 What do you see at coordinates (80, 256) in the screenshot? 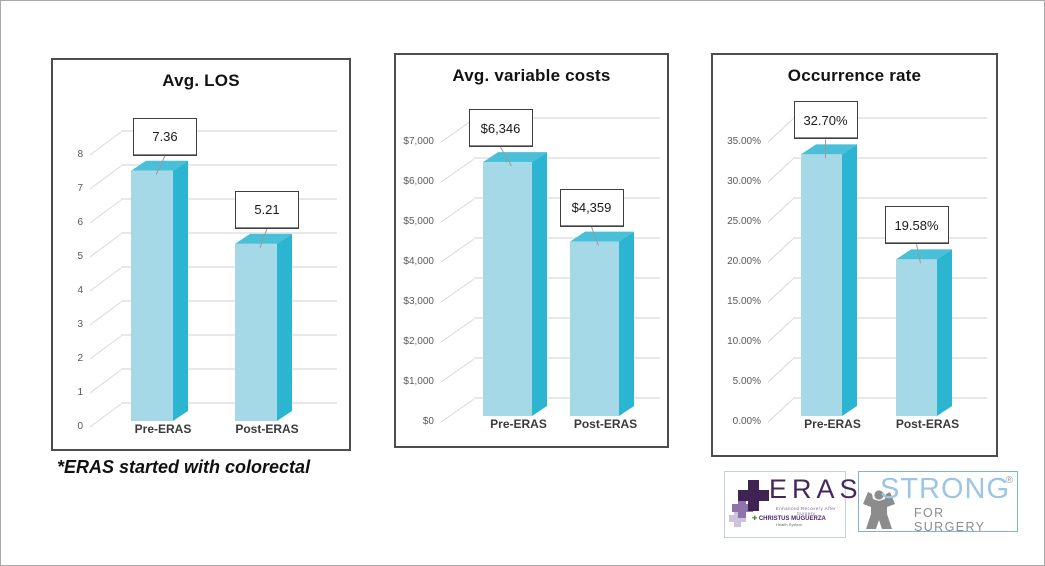
I see `y-tick-label: 5` at bounding box center [80, 256].